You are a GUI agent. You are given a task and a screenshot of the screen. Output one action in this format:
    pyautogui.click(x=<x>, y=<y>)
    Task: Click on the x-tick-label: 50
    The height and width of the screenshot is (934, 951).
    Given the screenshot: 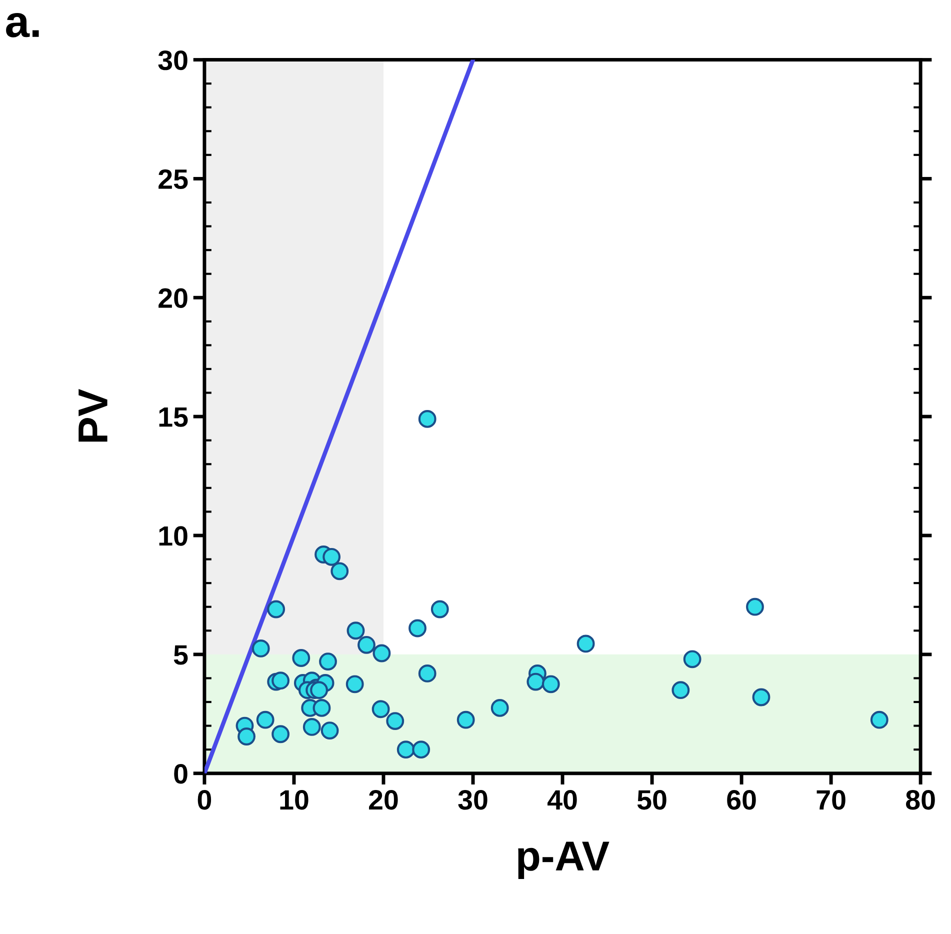 What is the action you would take?
    pyautogui.click(x=651, y=800)
    